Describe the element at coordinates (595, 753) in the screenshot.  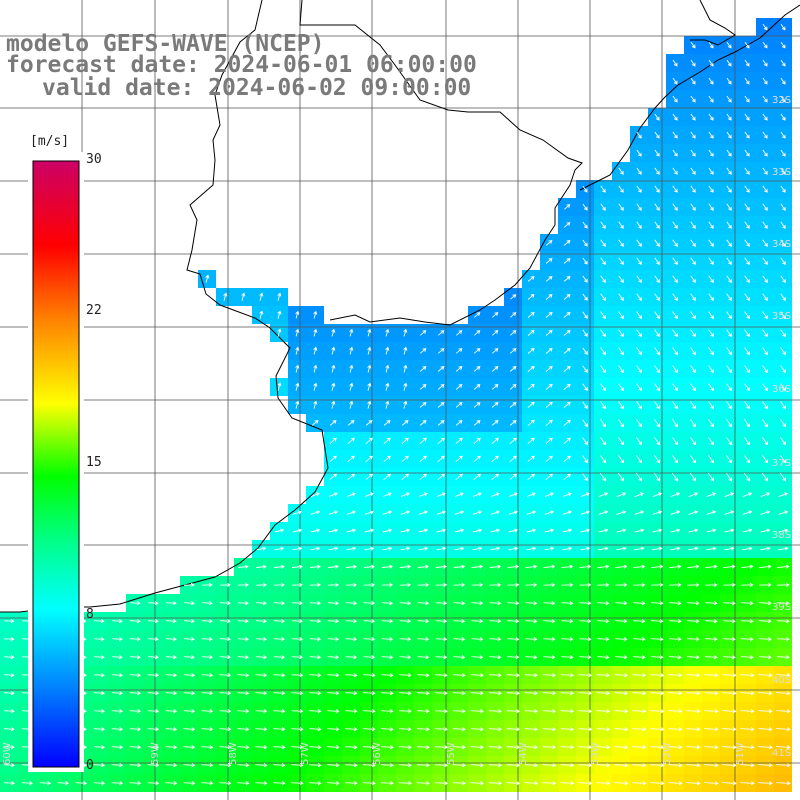
I see `lon-label-53w: 53W` at that location.